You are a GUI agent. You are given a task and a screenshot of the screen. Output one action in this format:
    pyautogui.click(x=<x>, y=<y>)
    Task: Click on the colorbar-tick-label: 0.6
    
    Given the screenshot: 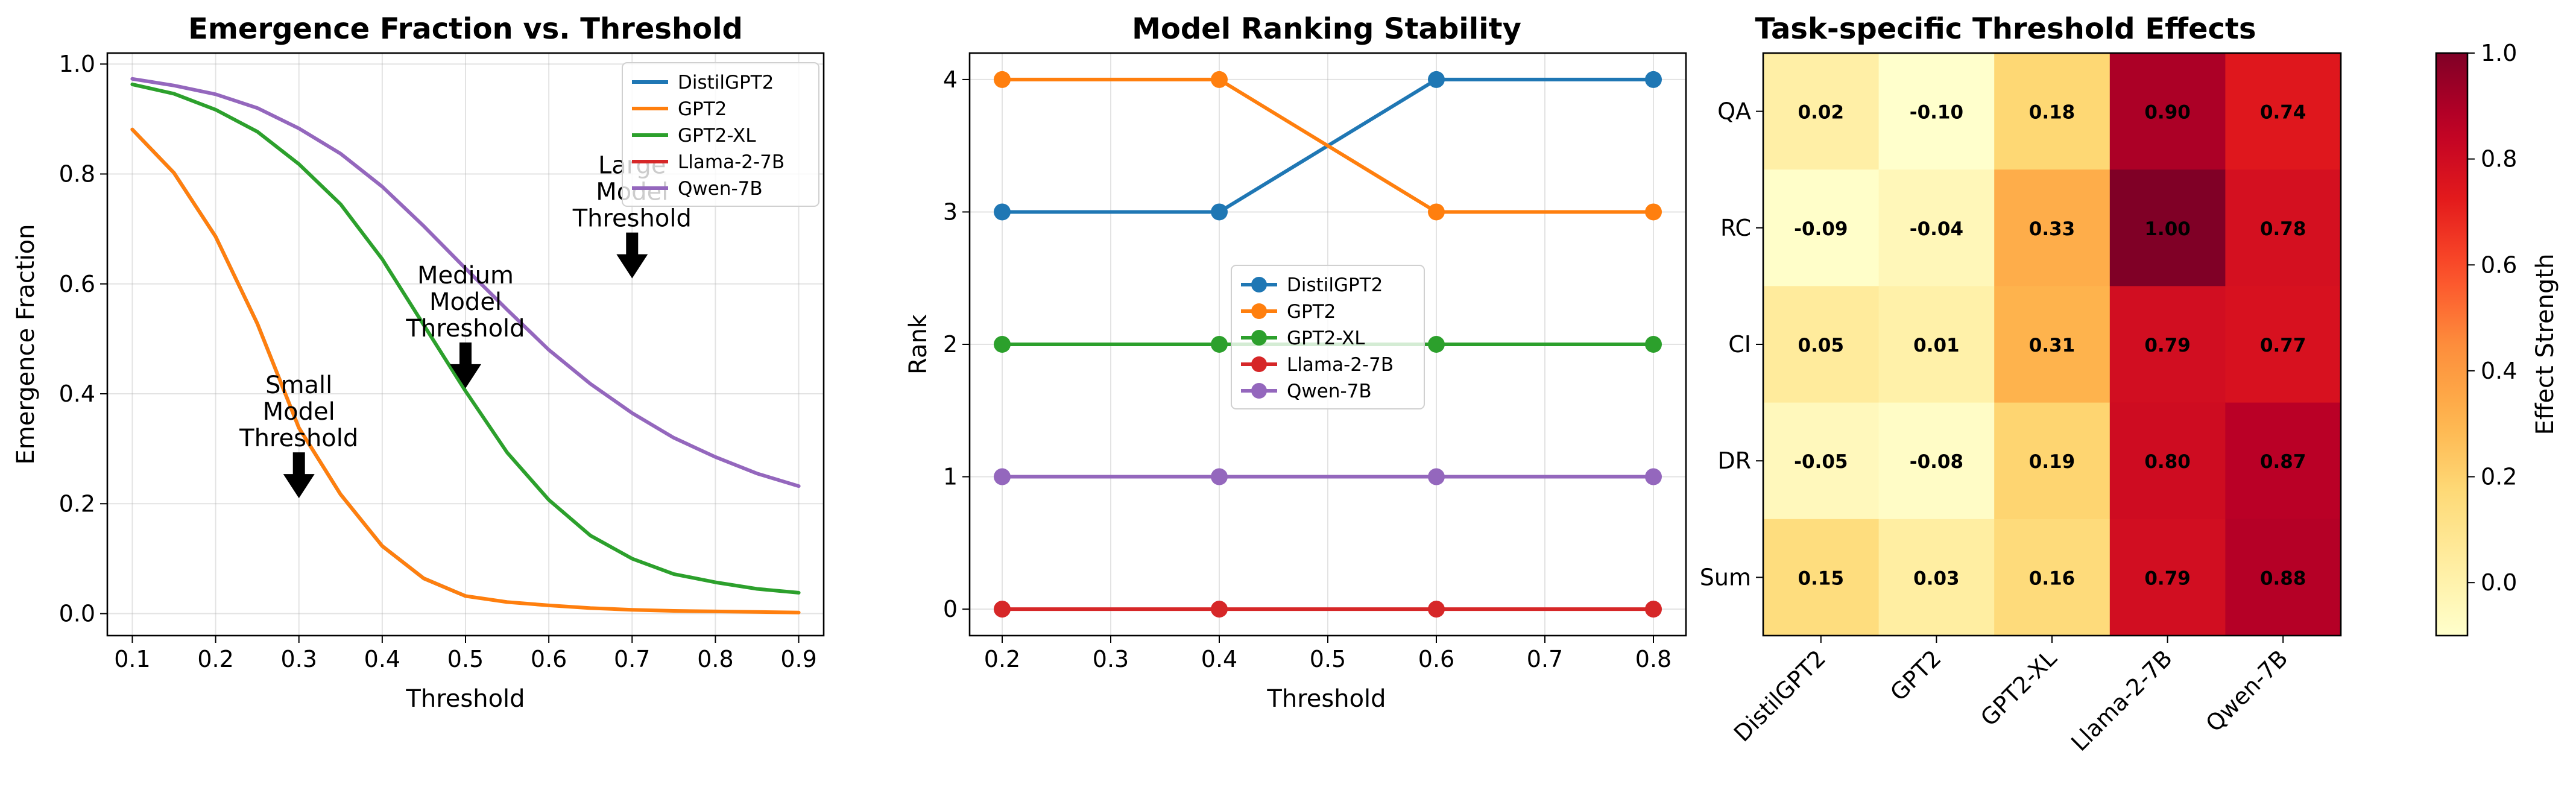 What is the action you would take?
    pyautogui.click(x=2499, y=264)
    